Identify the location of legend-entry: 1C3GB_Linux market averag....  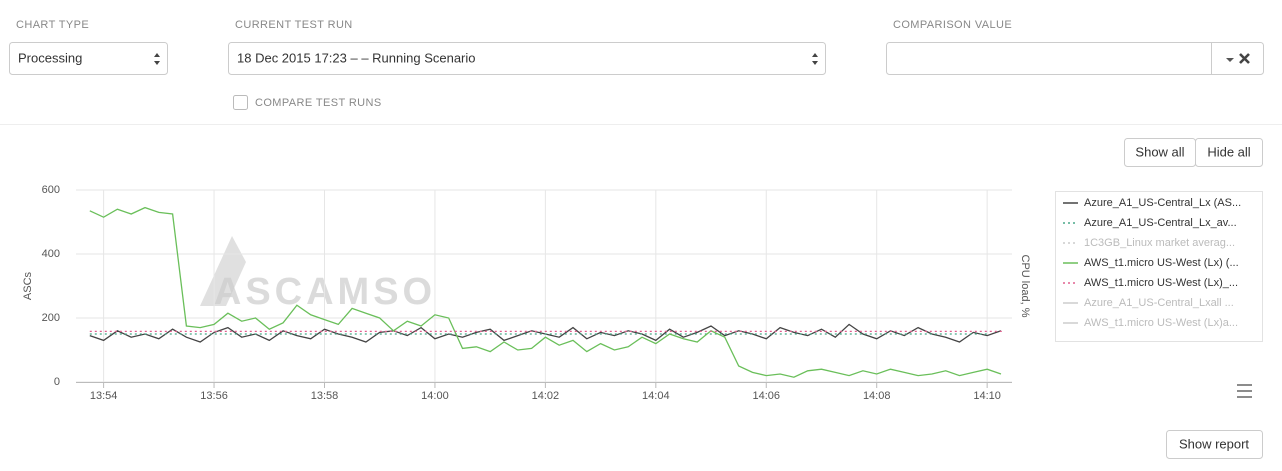
(1159, 243).